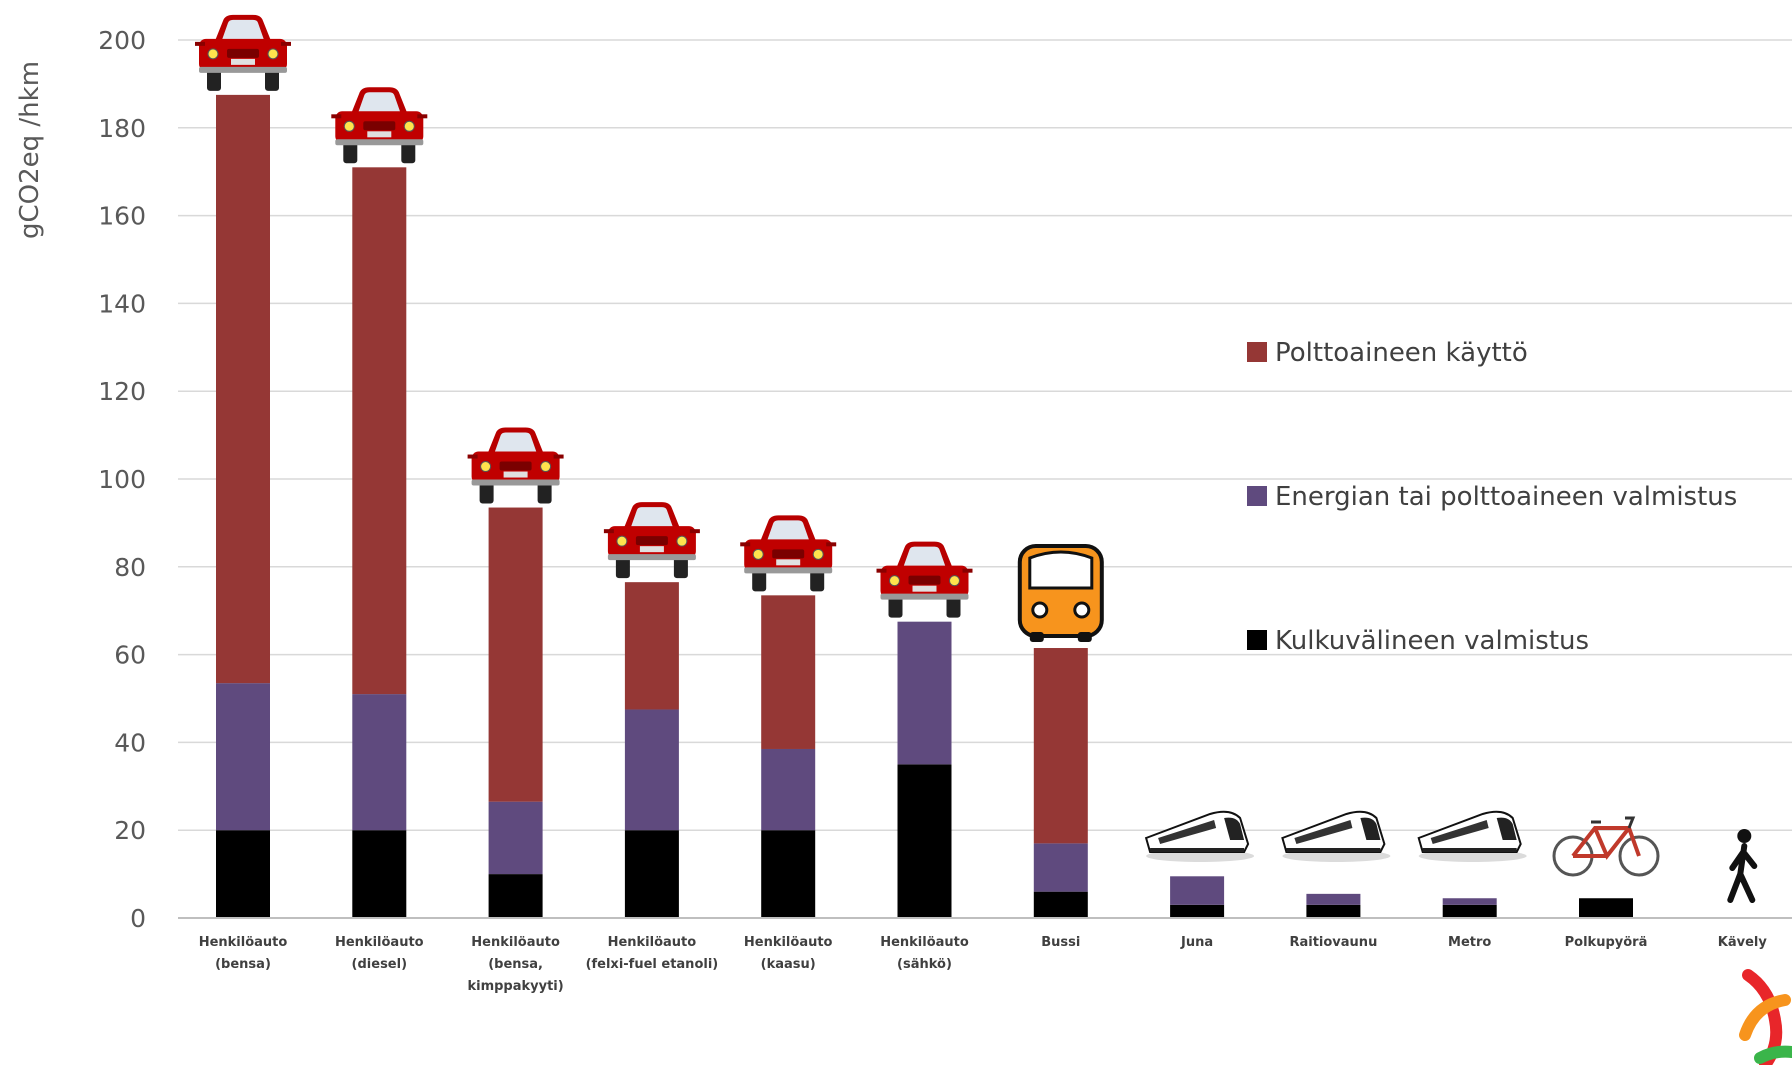  Describe the element at coordinates (1060, 942) in the screenshot. I see `x-tick-label: Bussi` at that location.